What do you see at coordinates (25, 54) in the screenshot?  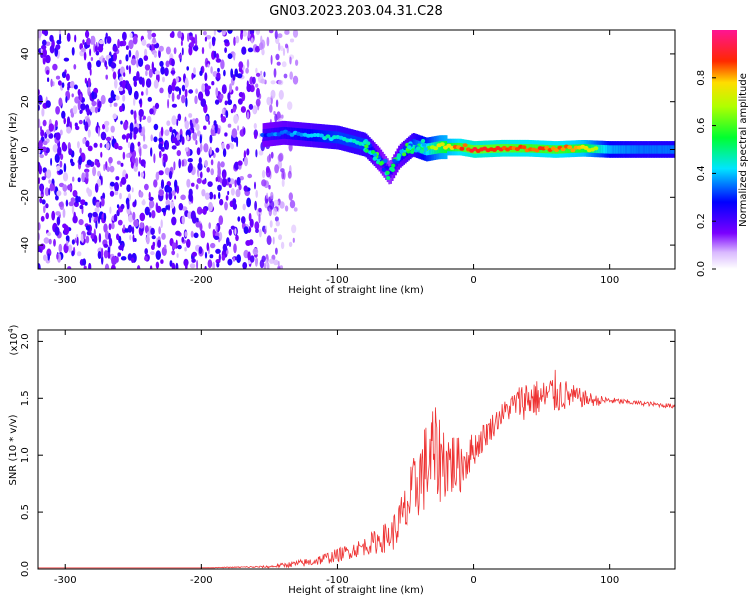 I see `y-tick-label: 40` at bounding box center [25, 54].